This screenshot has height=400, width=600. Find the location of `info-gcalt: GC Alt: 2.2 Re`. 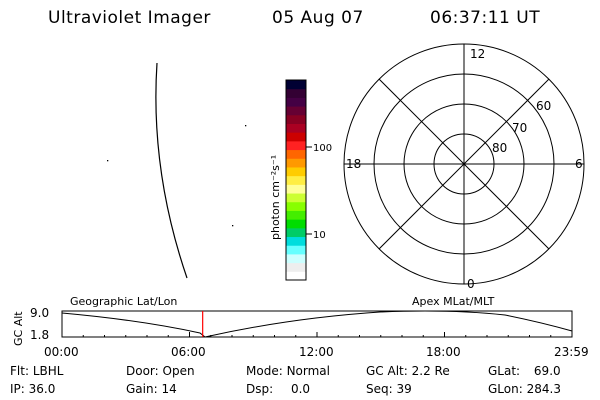

info-gcalt: GC Alt: 2.2 Re is located at coordinates (408, 371).